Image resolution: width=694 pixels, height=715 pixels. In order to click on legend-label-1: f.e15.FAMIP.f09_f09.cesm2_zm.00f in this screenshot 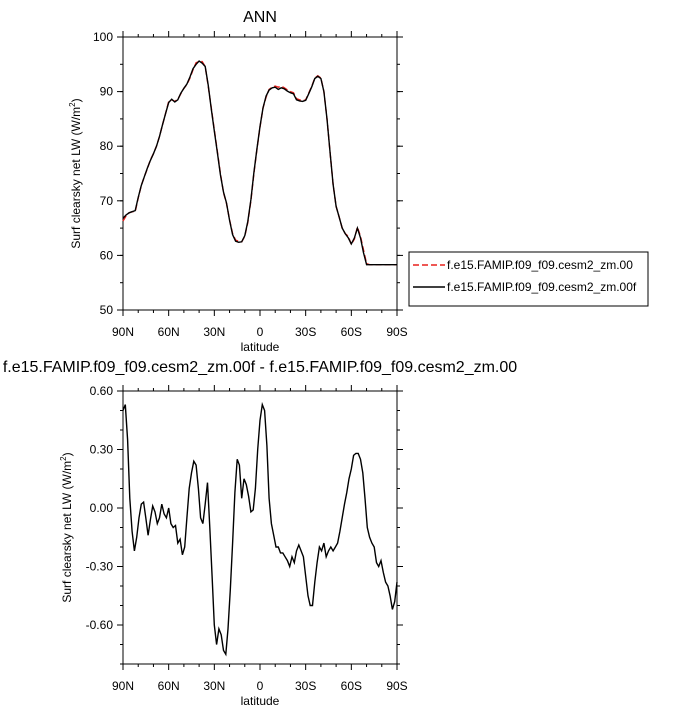, I will do `click(542, 287)`.